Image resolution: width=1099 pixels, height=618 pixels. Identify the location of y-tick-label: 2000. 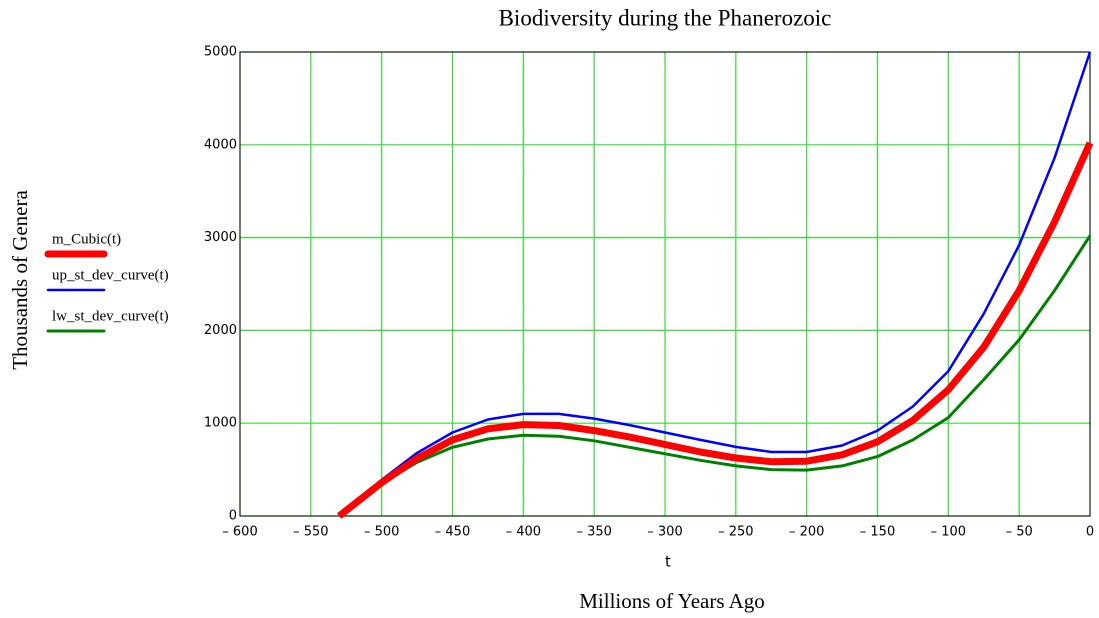
(220, 330).